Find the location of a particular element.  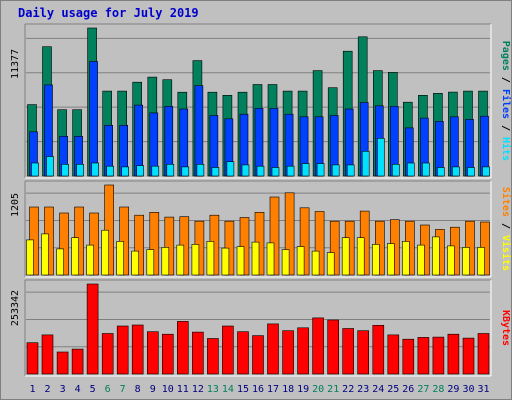

x-tick-day-3: 3 is located at coordinates (63, 389).